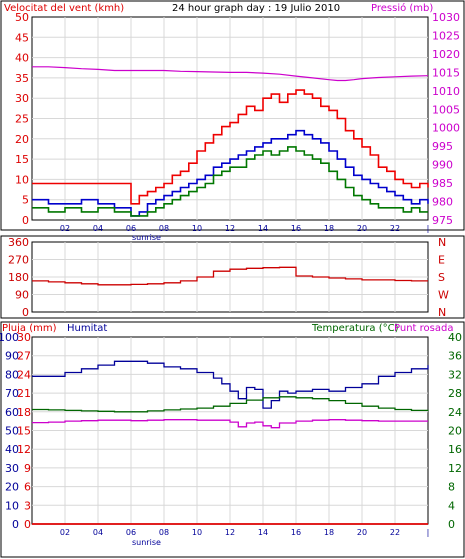  What do you see at coordinates (455, 356) in the screenshot?
I see `temperature-axis-tick: 36` at bounding box center [455, 356].